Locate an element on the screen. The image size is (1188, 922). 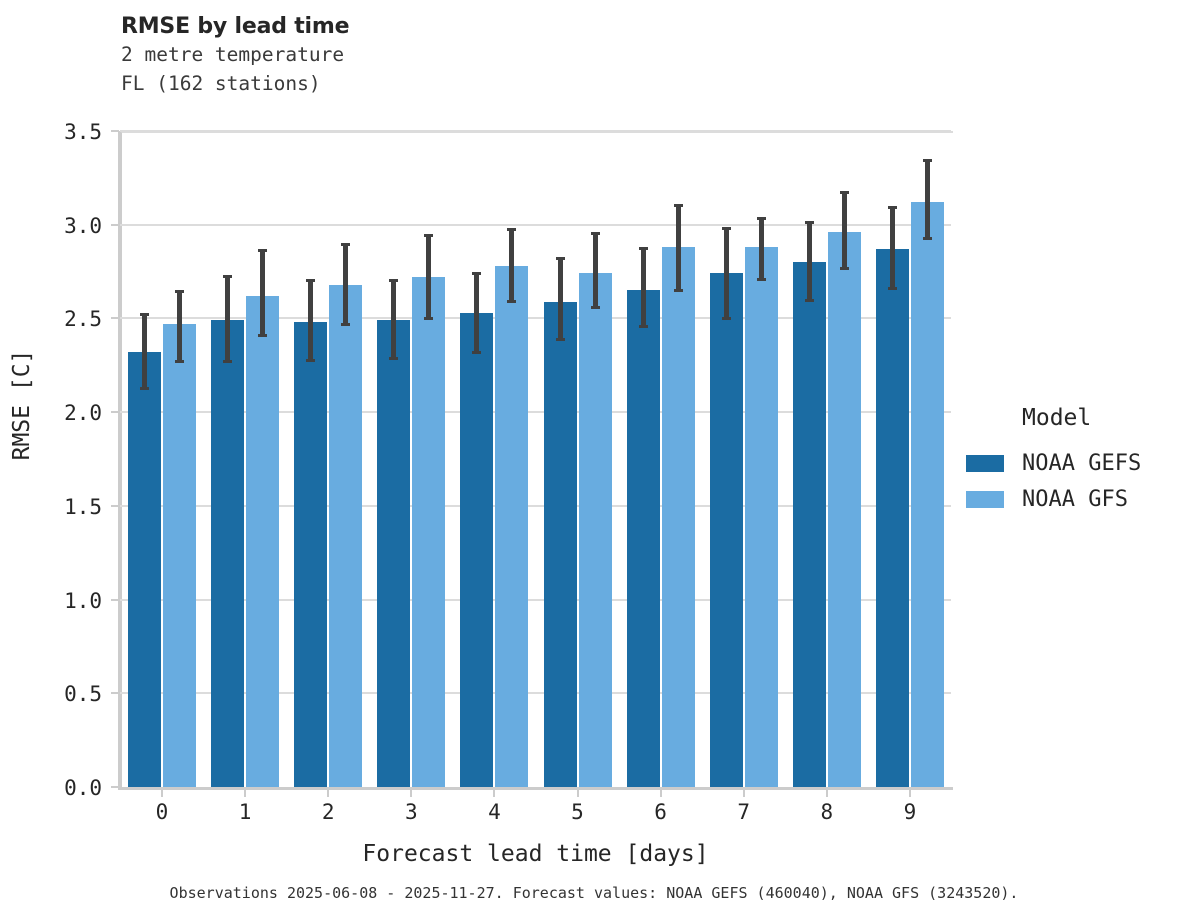
legend-swatch is located at coordinates (985, 499).